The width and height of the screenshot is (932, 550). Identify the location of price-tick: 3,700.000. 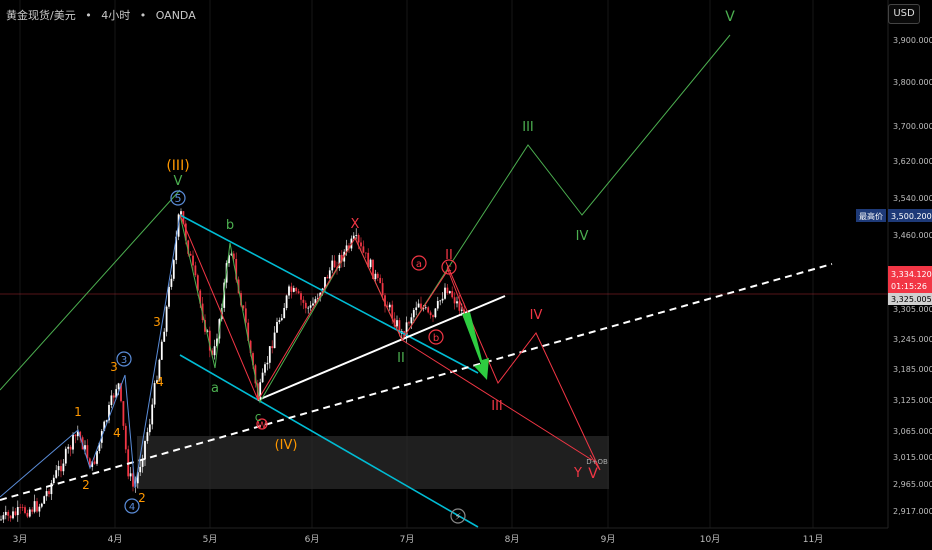
(912, 126).